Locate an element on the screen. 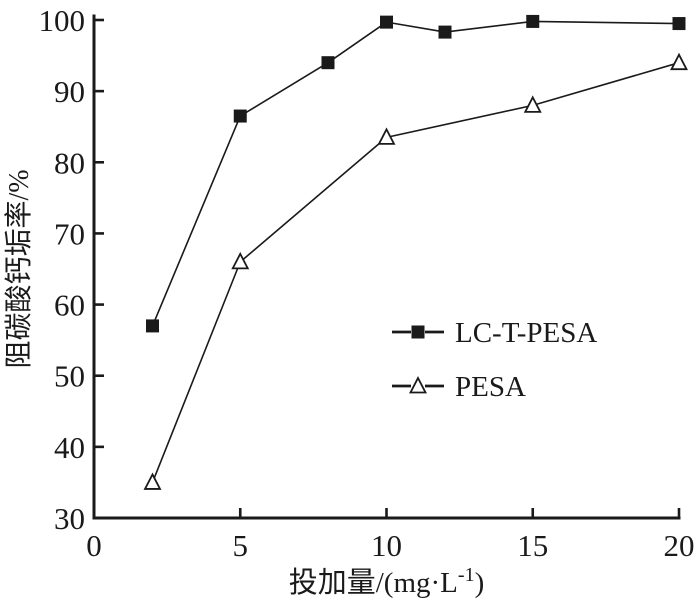 The height and width of the screenshot is (601, 700). x-tick-label: 15 is located at coordinates (532, 545).